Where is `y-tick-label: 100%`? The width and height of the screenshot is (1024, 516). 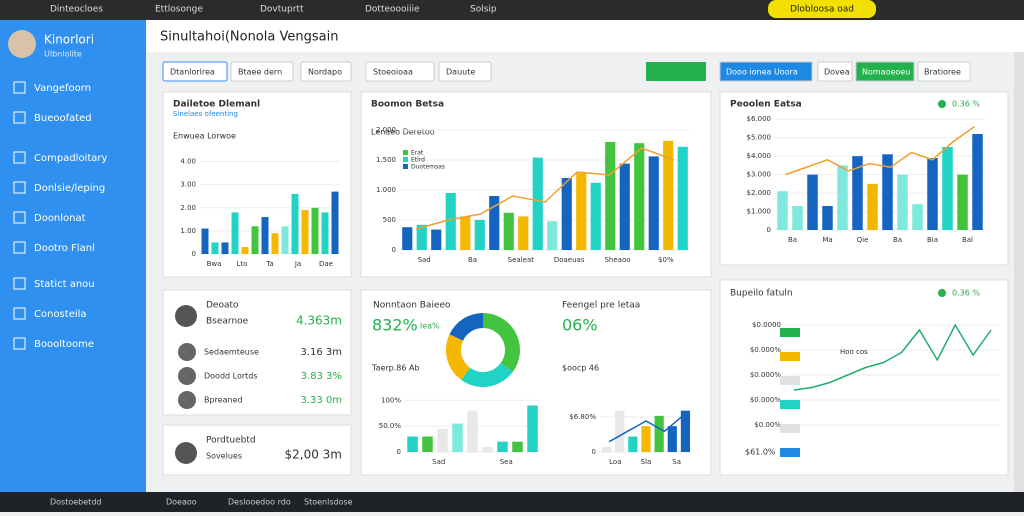 y-tick-label: 100% is located at coordinates (391, 400).